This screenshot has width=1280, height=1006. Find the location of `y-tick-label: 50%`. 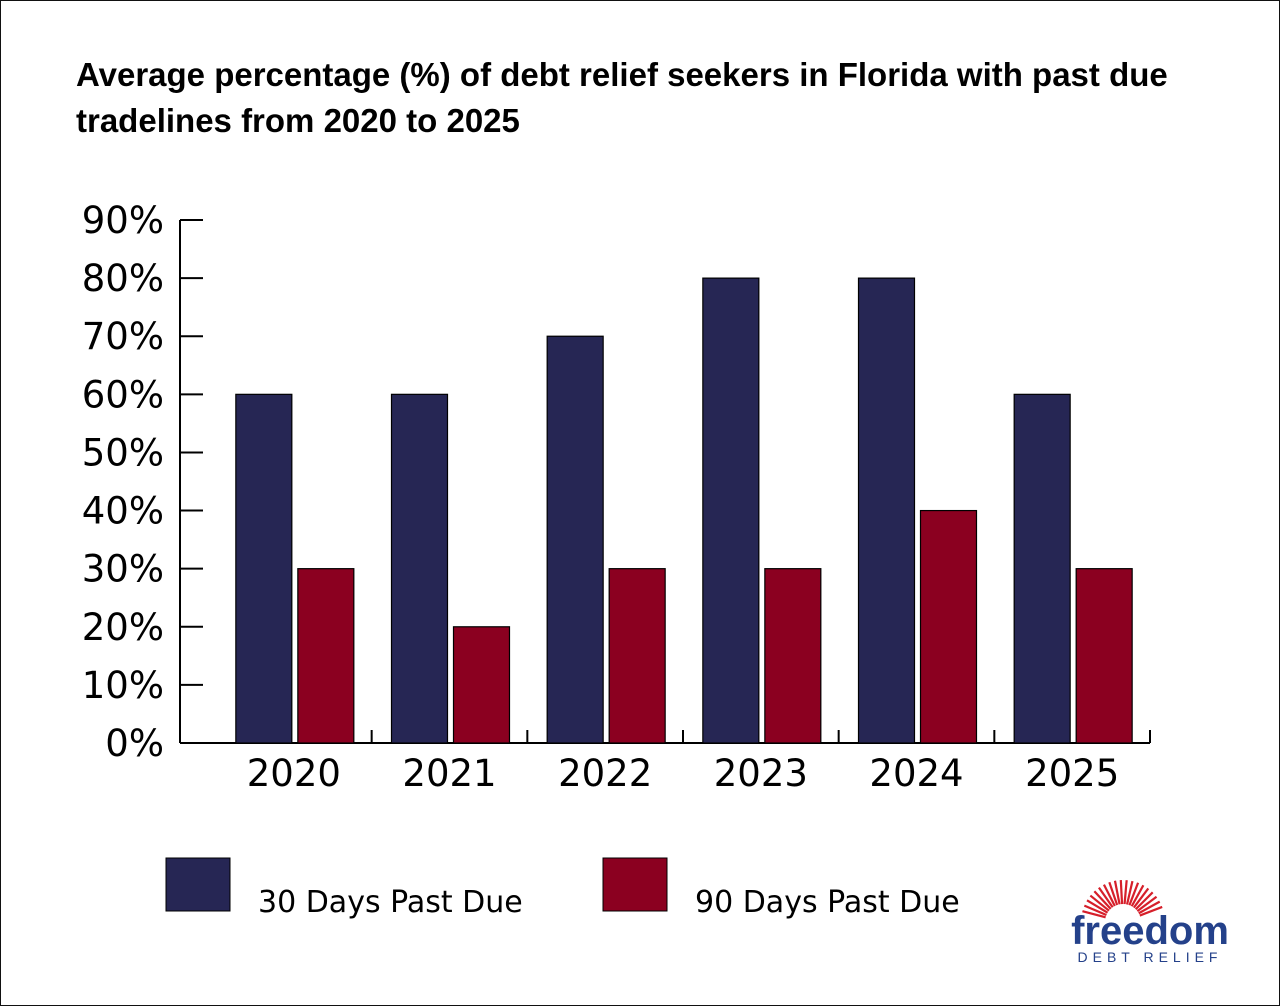

y-tick-label: 50% is located at coordinates (123, 452).